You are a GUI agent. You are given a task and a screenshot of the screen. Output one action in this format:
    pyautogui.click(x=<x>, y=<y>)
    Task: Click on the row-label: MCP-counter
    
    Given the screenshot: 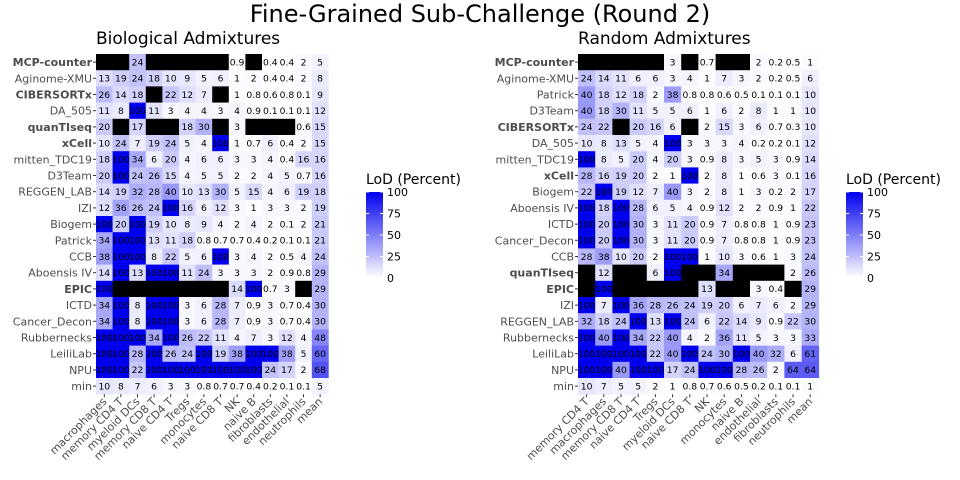 What is the action you would take?
    pyautogui.click(x=535, y=62)
    